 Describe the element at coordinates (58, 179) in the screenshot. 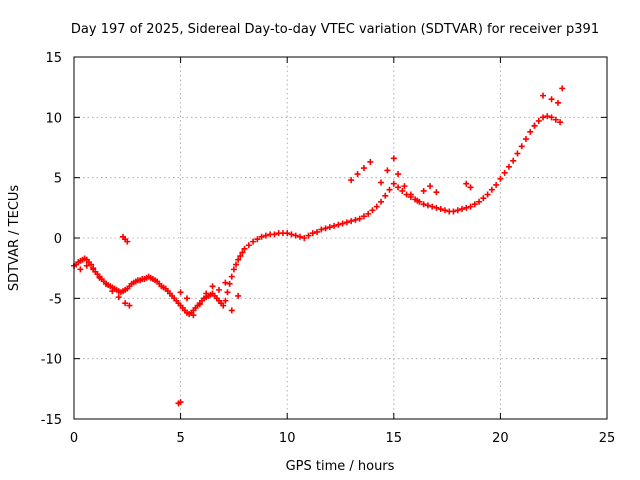

I see `y-tick-label: 5` at that location.